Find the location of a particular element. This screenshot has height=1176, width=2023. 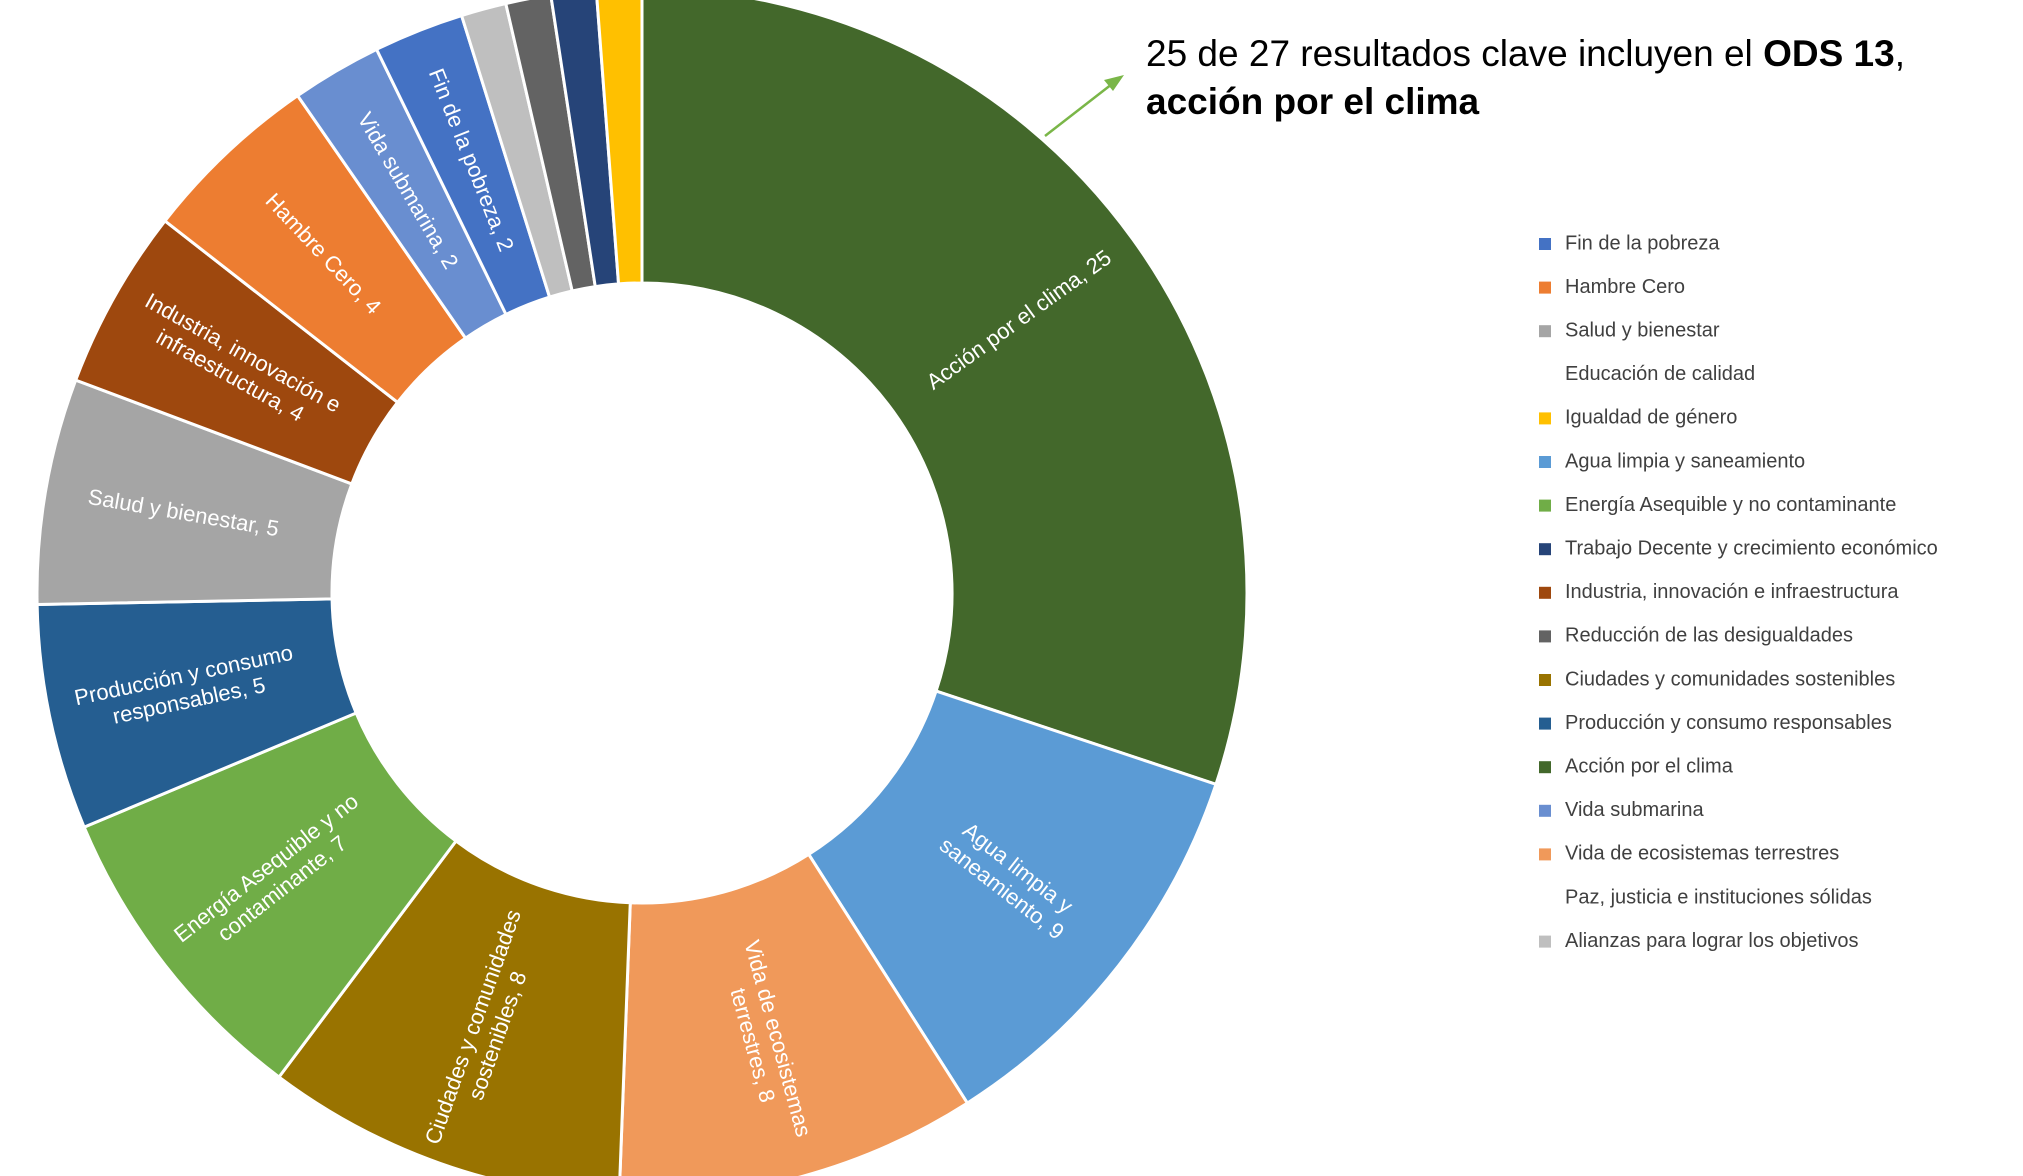

annotation-arrow is located at coordinates (1078, 110).